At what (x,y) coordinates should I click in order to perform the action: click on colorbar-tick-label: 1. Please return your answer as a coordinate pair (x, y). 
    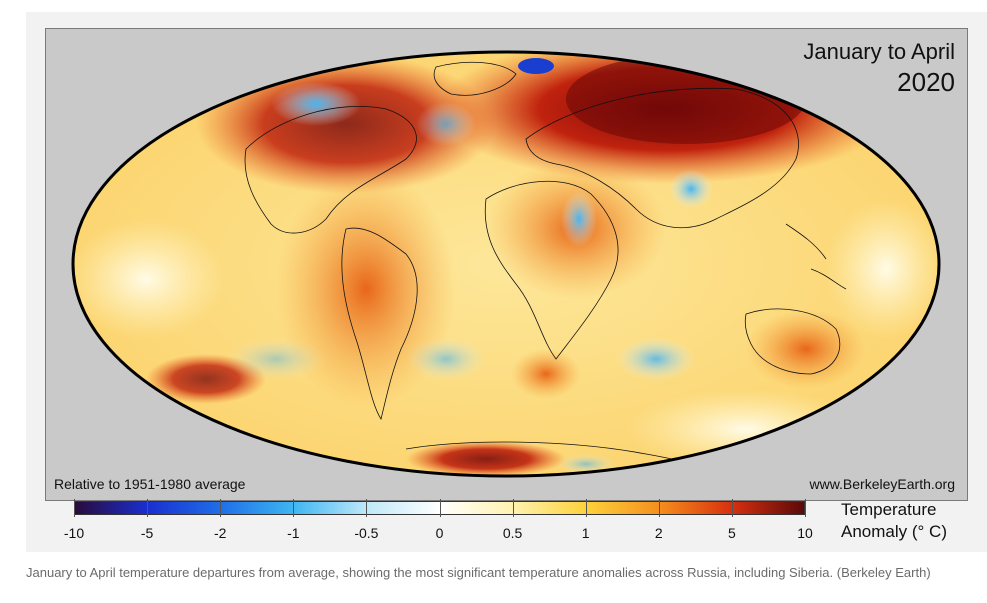
    Looking at the image, I should click on (585, 533).